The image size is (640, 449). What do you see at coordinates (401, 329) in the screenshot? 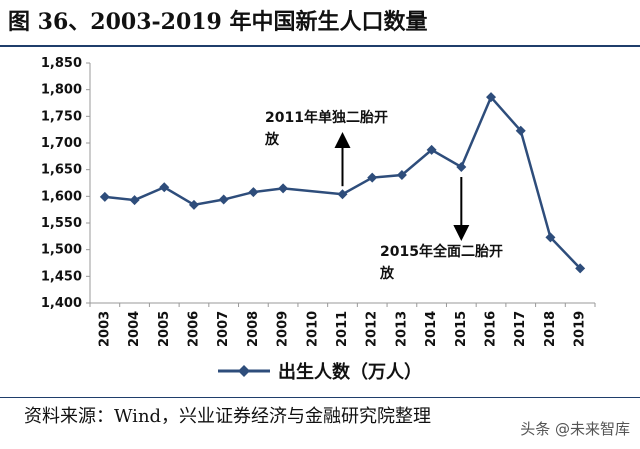
I see `x-tick-label: 2013` at bounding box center [401, 329].